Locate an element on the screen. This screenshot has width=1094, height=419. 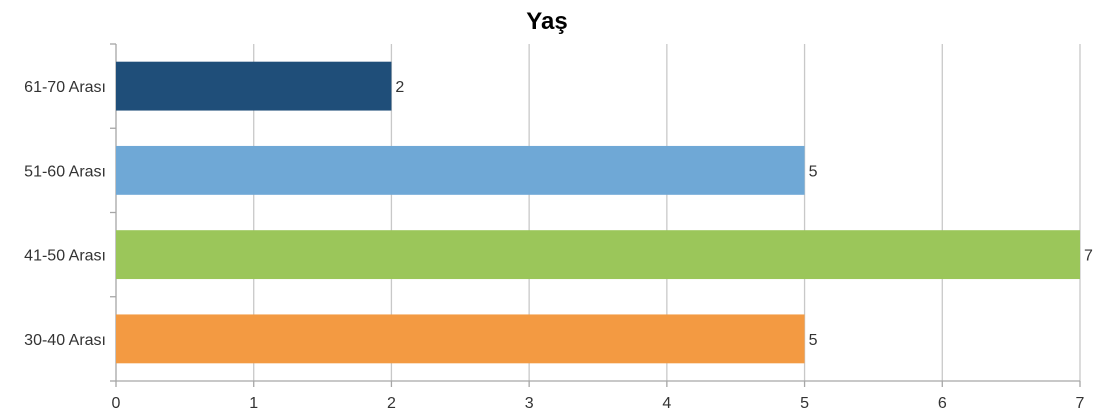
x-tick-label: 2 is located at coordinates (391, 403).